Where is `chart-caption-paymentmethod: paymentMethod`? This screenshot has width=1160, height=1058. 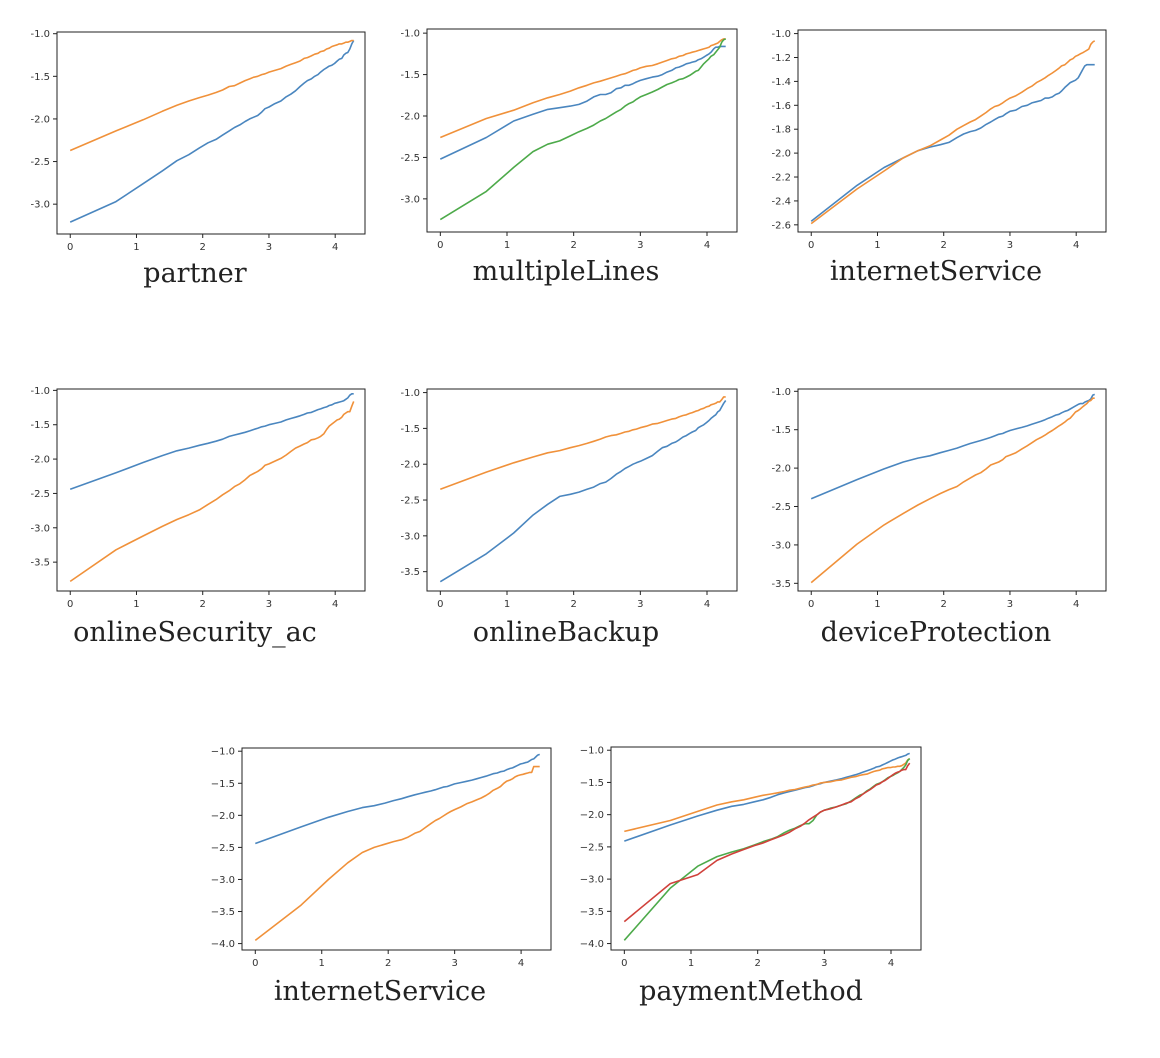
chart-caption-paymentmethod: paymentMethod is located at coordinates (751, 991).